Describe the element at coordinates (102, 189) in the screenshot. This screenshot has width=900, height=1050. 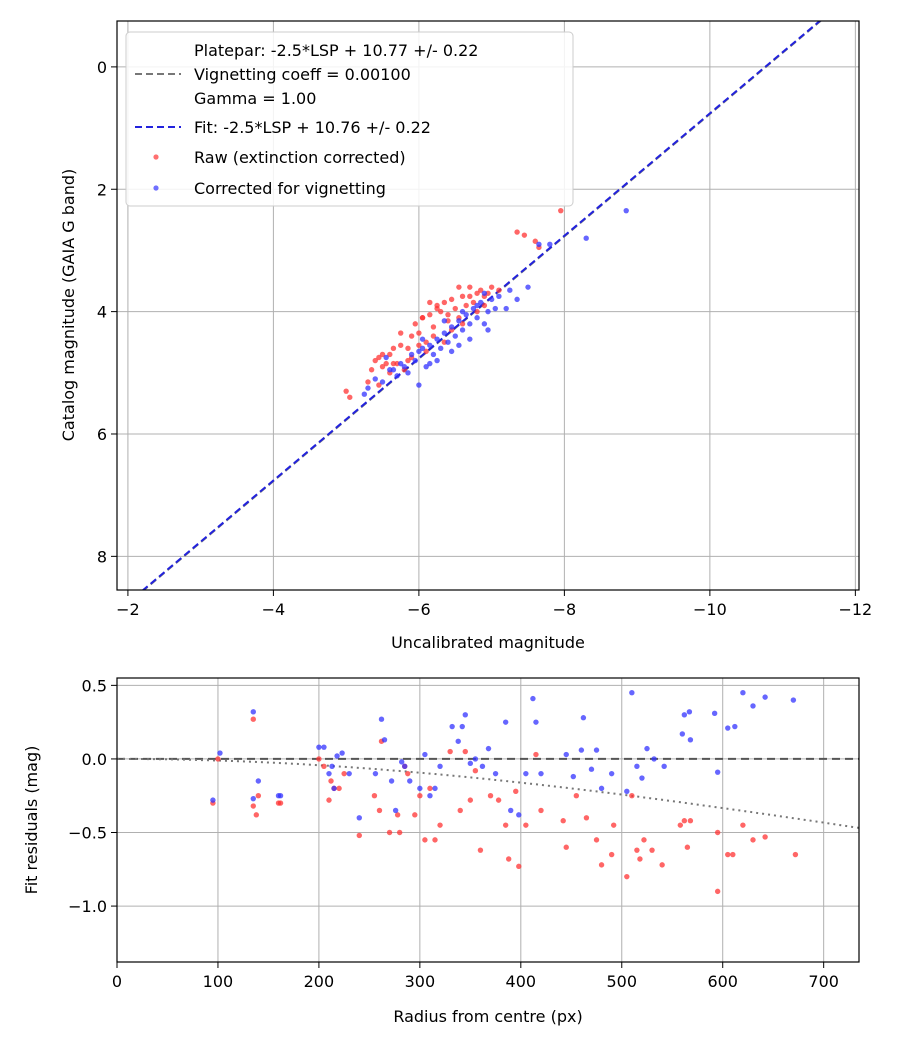
I see `y-tick-label: 2` at that location.